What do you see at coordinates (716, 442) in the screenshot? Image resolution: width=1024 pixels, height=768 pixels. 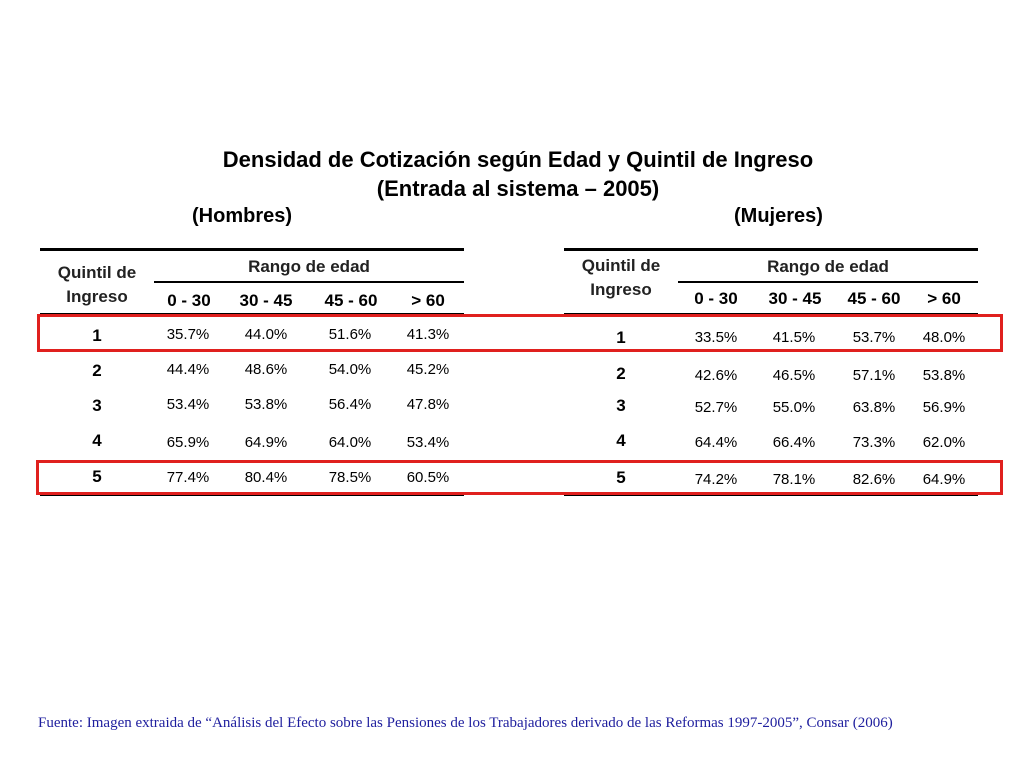 I see `value-cell: 64.4%` at bounding box center [716, 442].